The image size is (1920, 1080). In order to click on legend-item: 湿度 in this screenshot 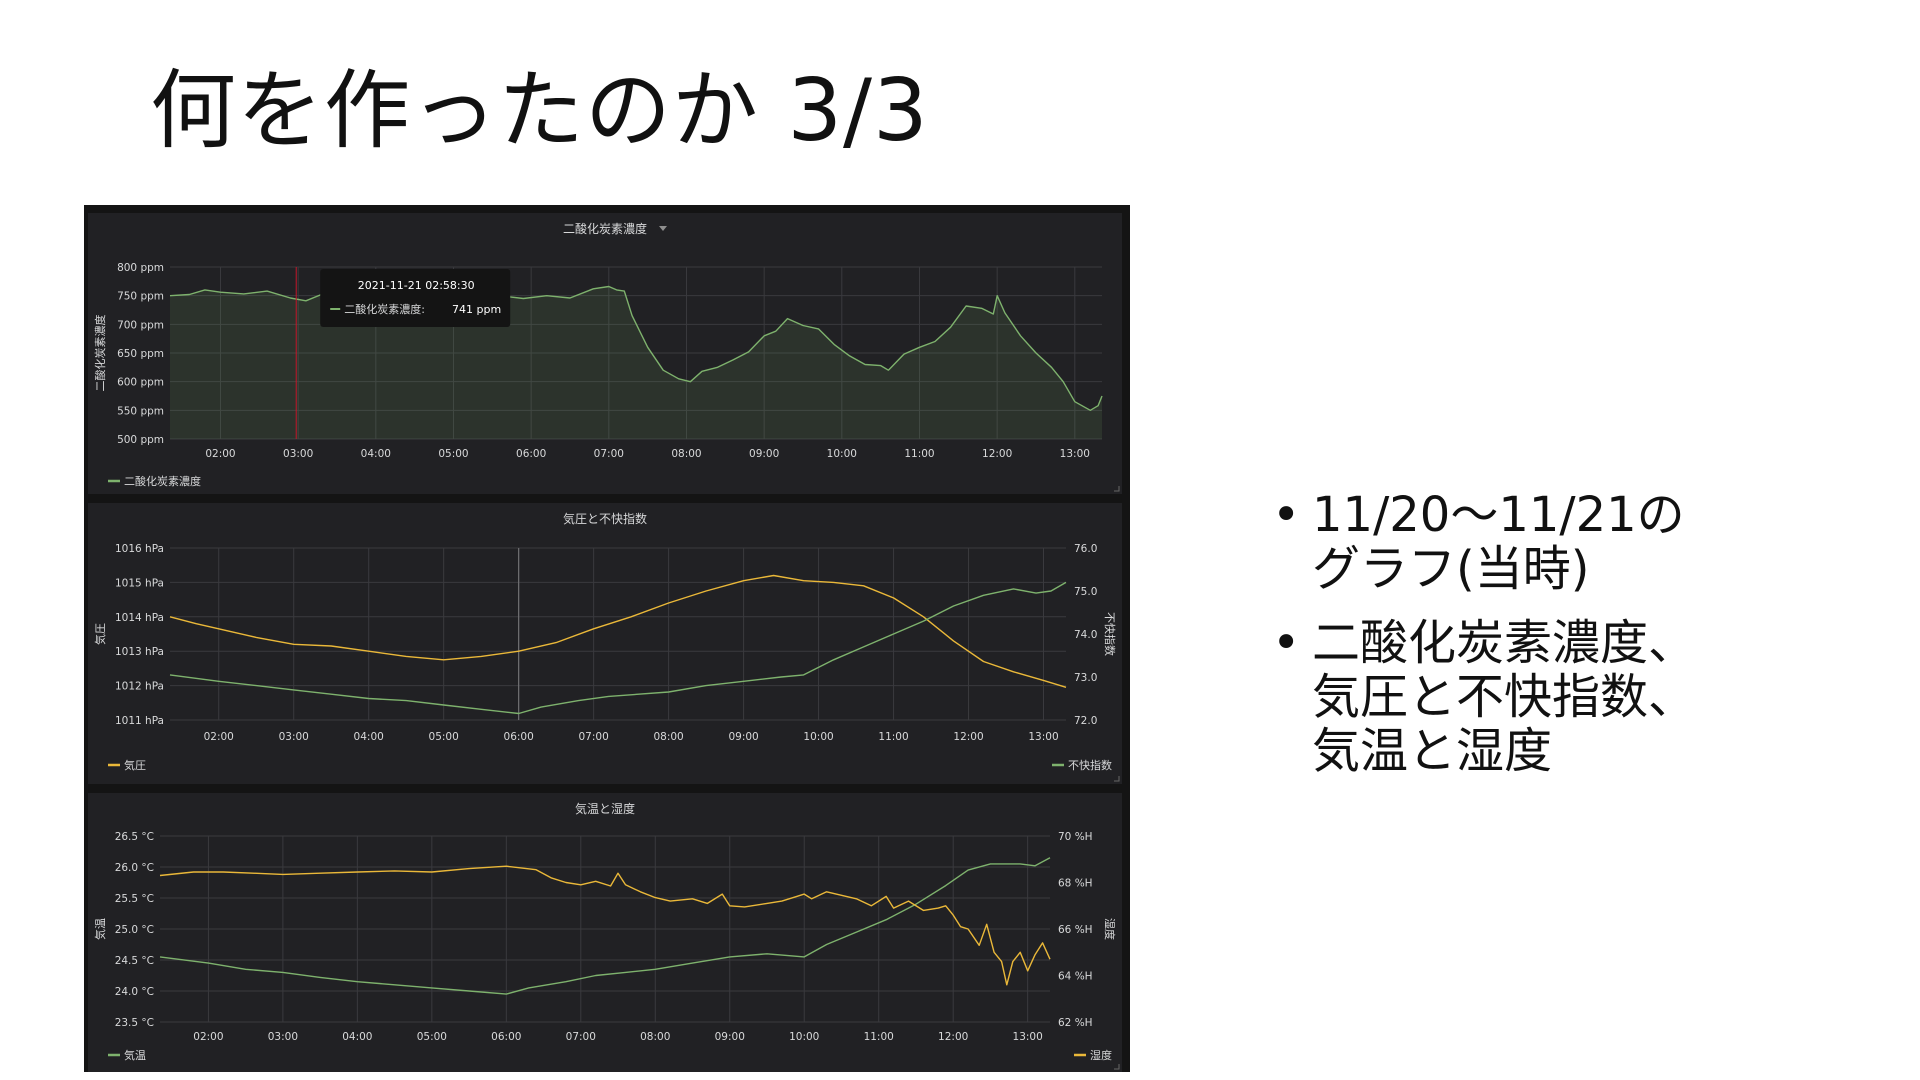, I will do `click(1093, 1055)`.